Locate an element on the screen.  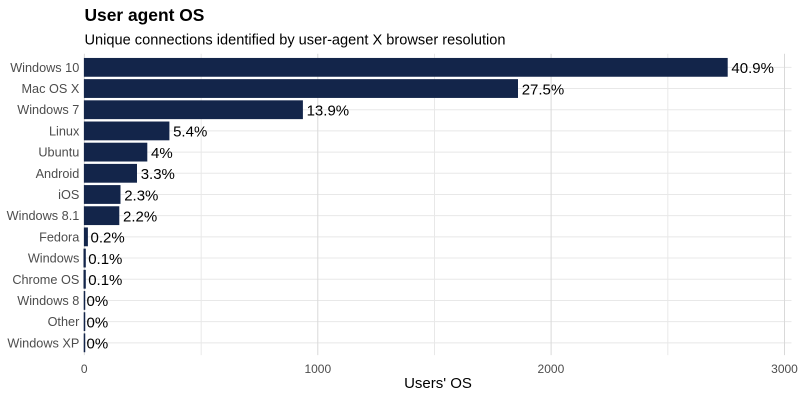
svg-text: Windows 8 is located at coordinates (48, 301).